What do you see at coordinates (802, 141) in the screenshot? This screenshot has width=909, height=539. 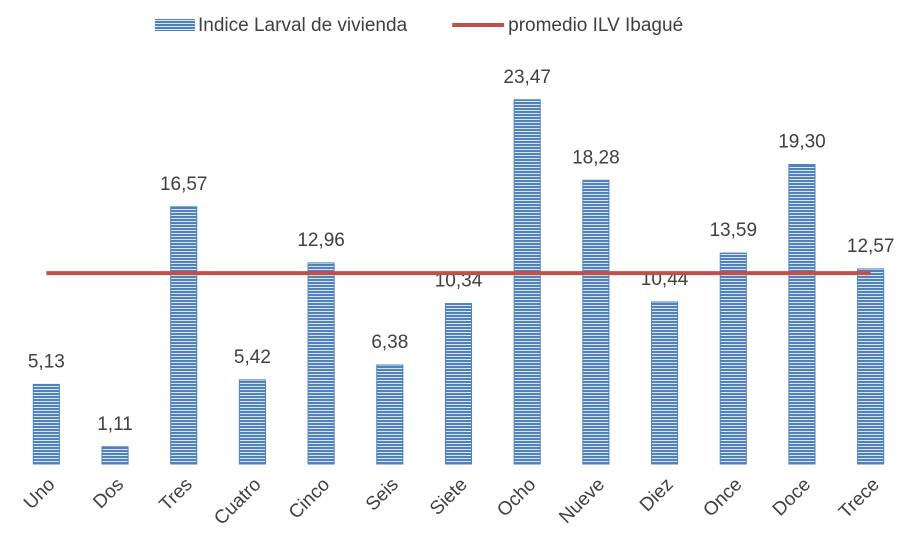 I see `data-label: 19,30` at bounding box center [802, 141].